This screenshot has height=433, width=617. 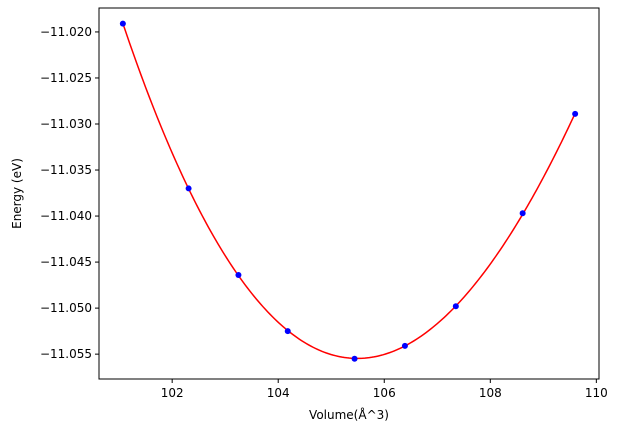 I want to click on x-tick-label: 106, so click(x=384, y=393).